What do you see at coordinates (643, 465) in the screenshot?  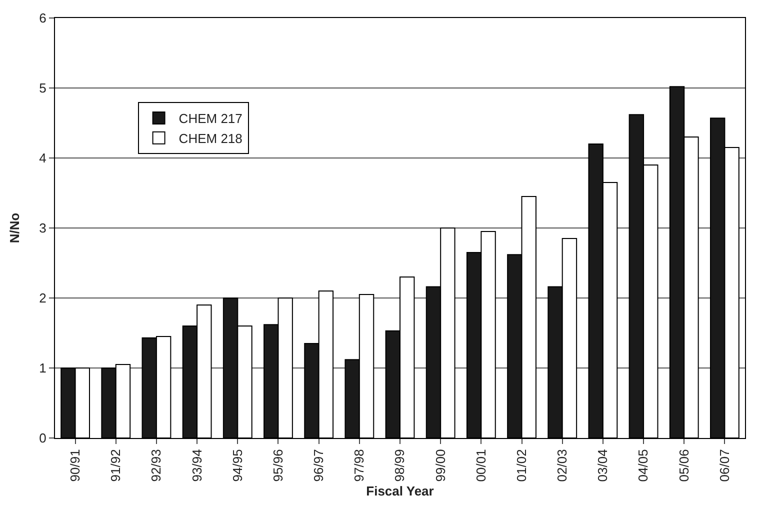 I see `x-tick-label: 04/05` at bounding box center [643, 465].